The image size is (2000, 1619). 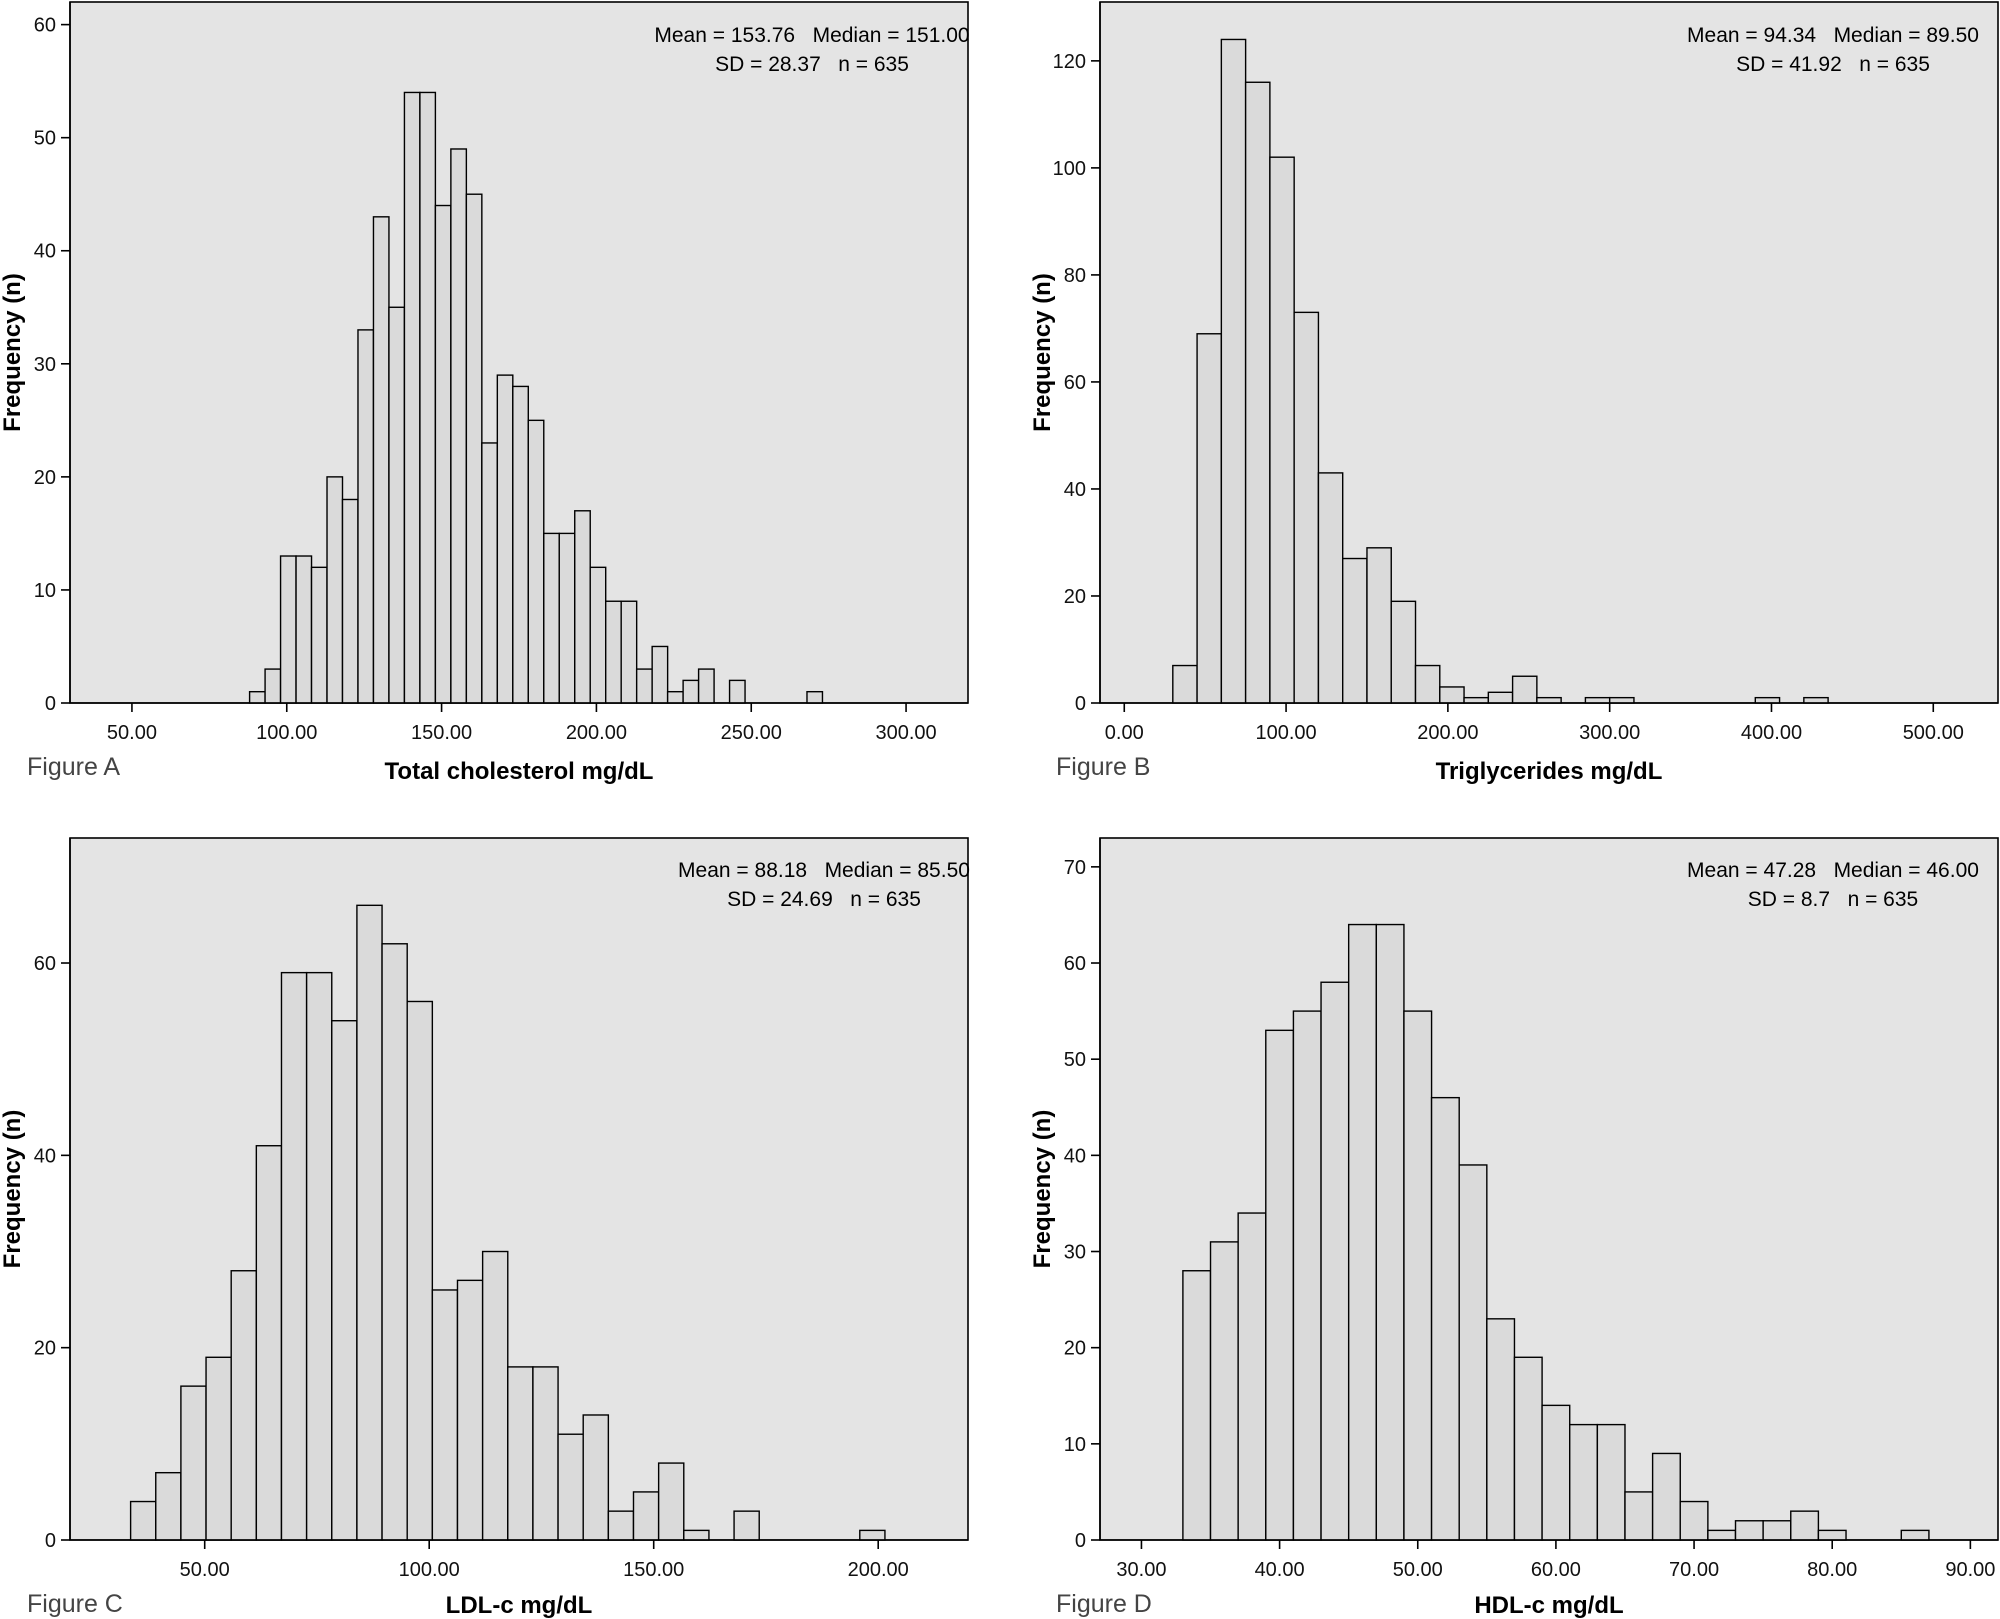 What do you see at coordinates (1069, 62) in the screenshot?
I see `y-tick-label: 120` at bounding box center [1069, 62].